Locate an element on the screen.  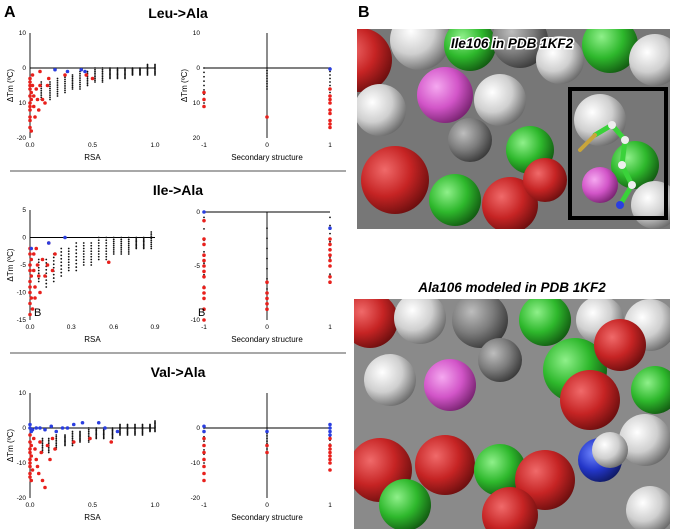
y-tick-label: -10 is located at coordinates (22, 293).